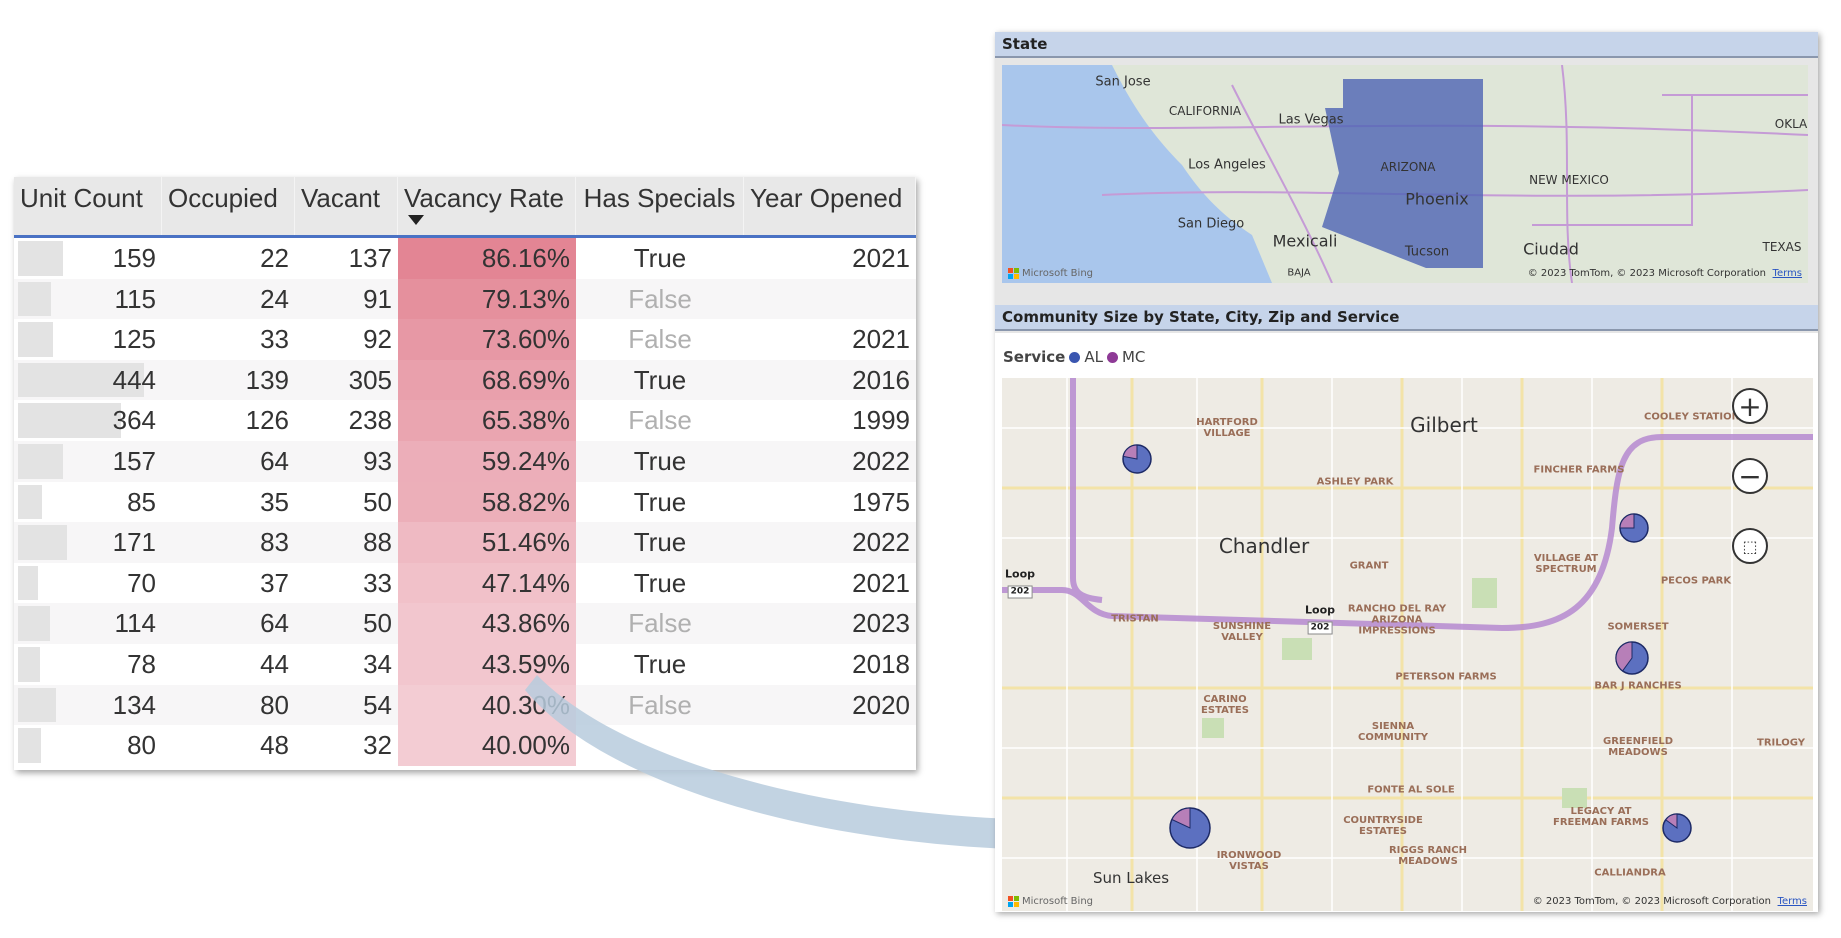  What do you see at coordinates (881, 420) in the screenshot?
I see `cell-value: 1999` at bounding box center [881, 420].